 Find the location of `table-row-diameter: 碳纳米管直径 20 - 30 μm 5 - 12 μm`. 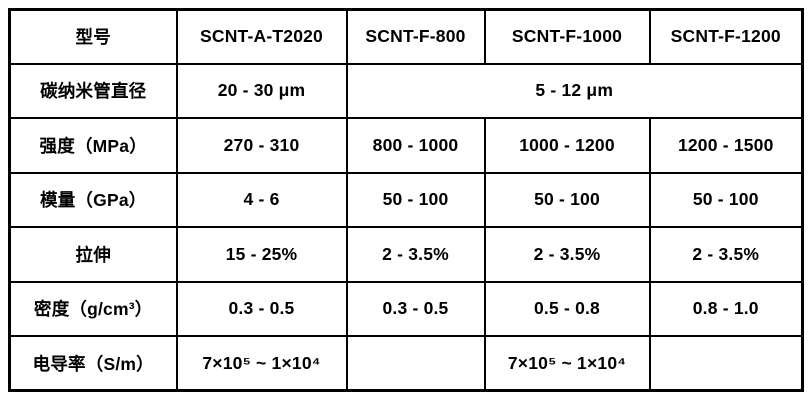

table-row-diameter: 碳纳米管直径 20 - 30 μm 5 - 12 μm is located at coordinates (406, 90).